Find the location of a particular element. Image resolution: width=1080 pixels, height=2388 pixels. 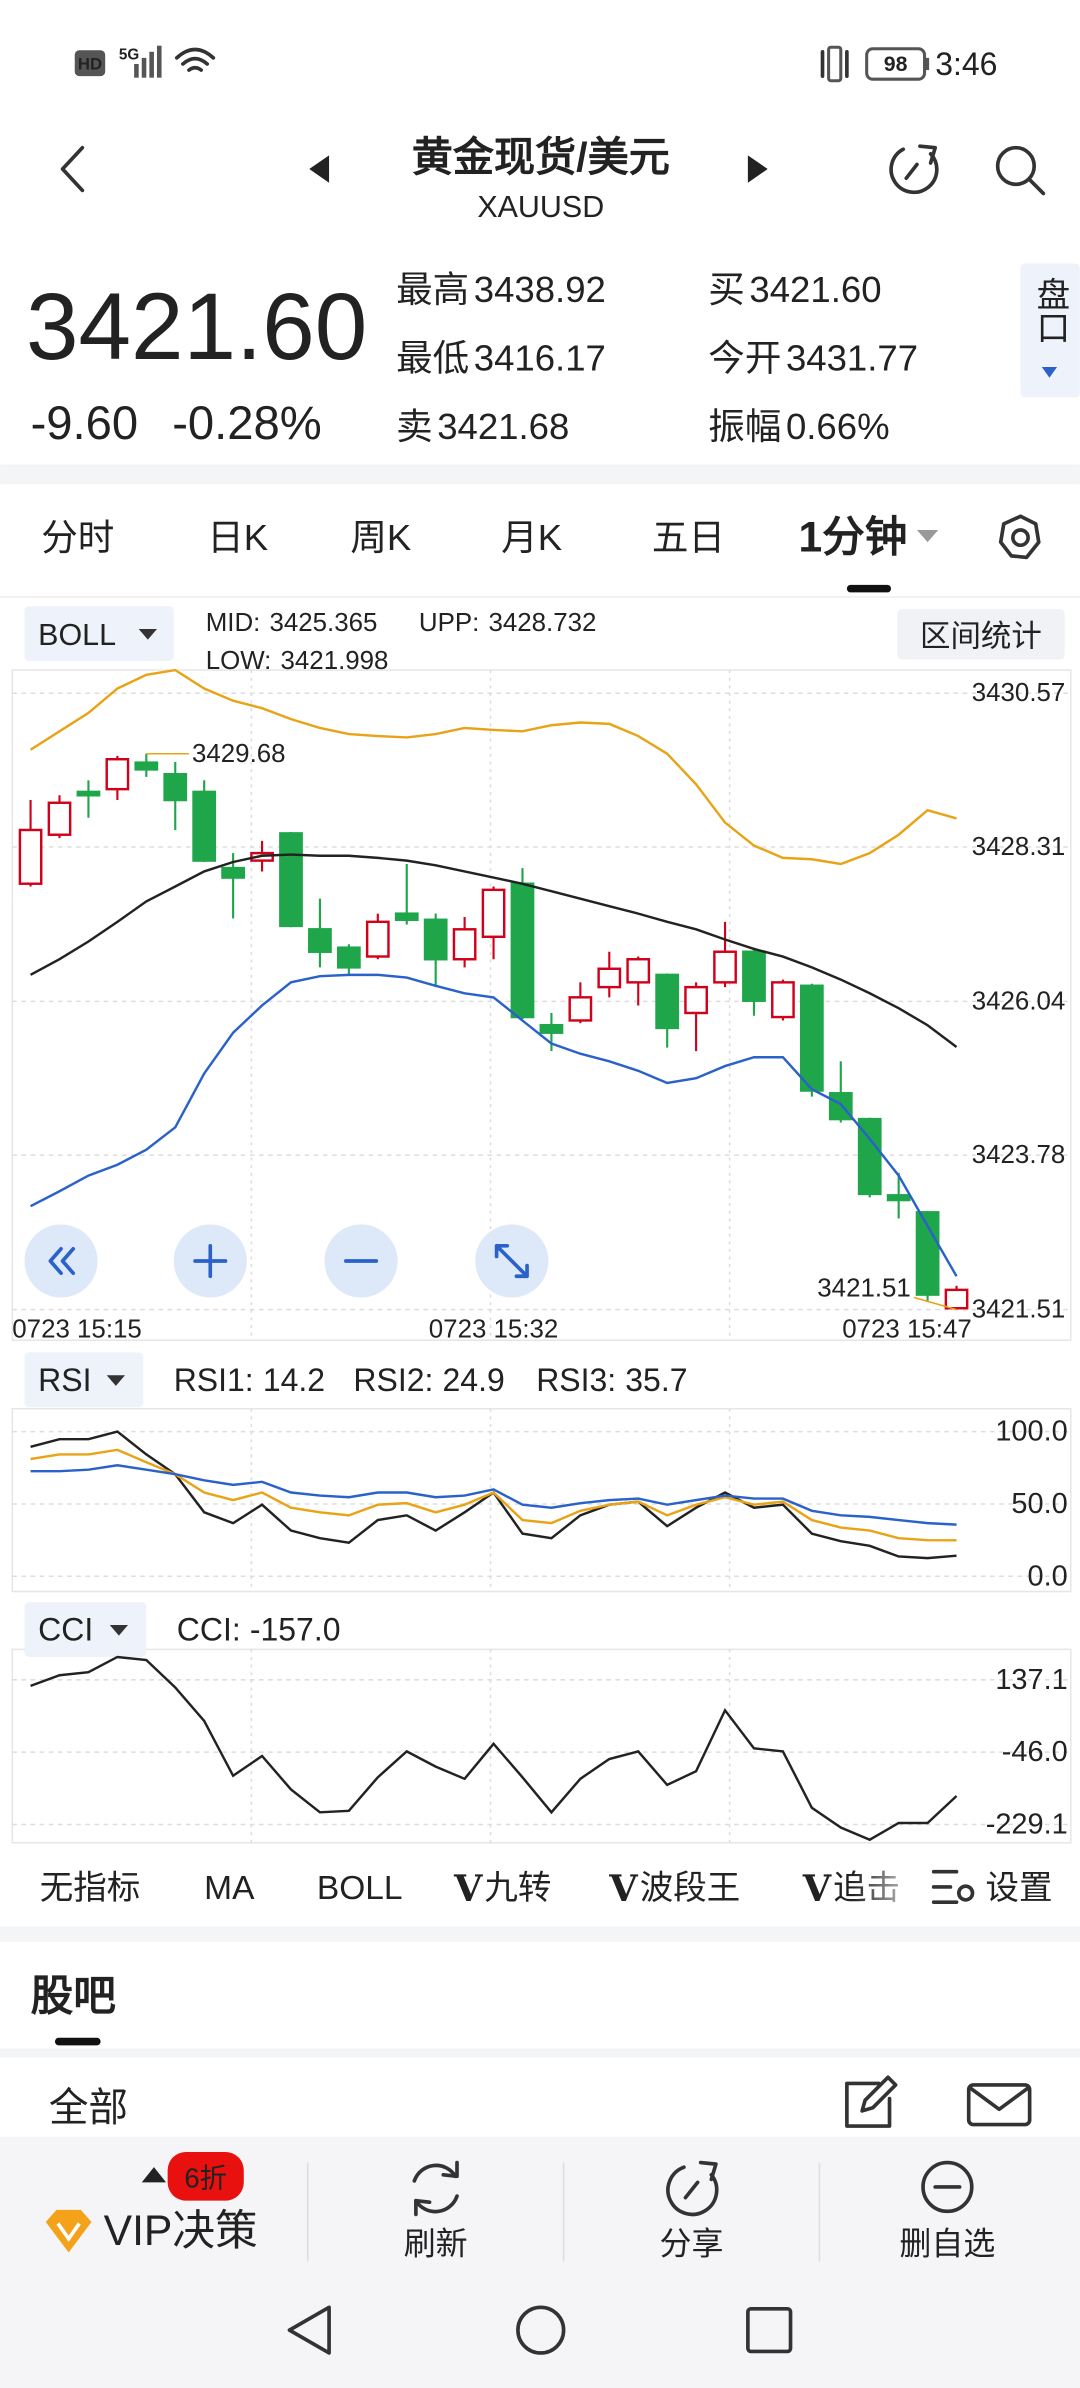

settings-button is located at coordinates (1019, 537).